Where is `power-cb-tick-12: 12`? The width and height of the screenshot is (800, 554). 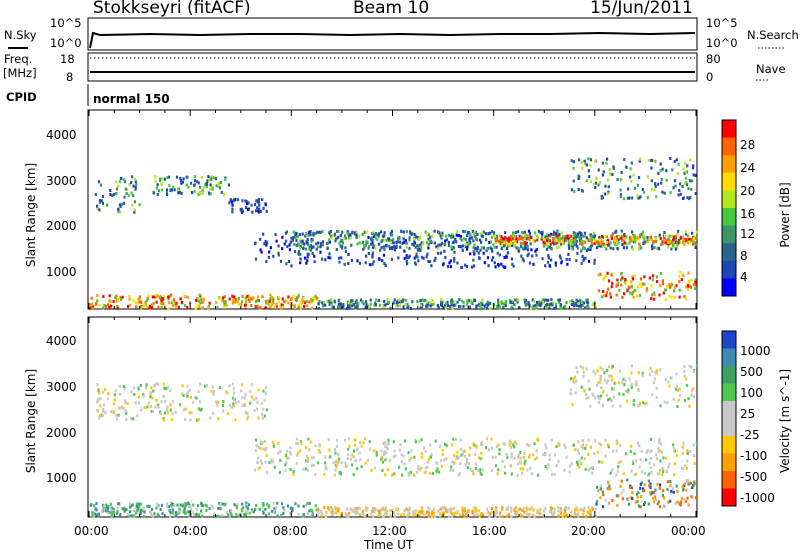 power-cb-tick-12: 12 is located at coordinates (748, 234).